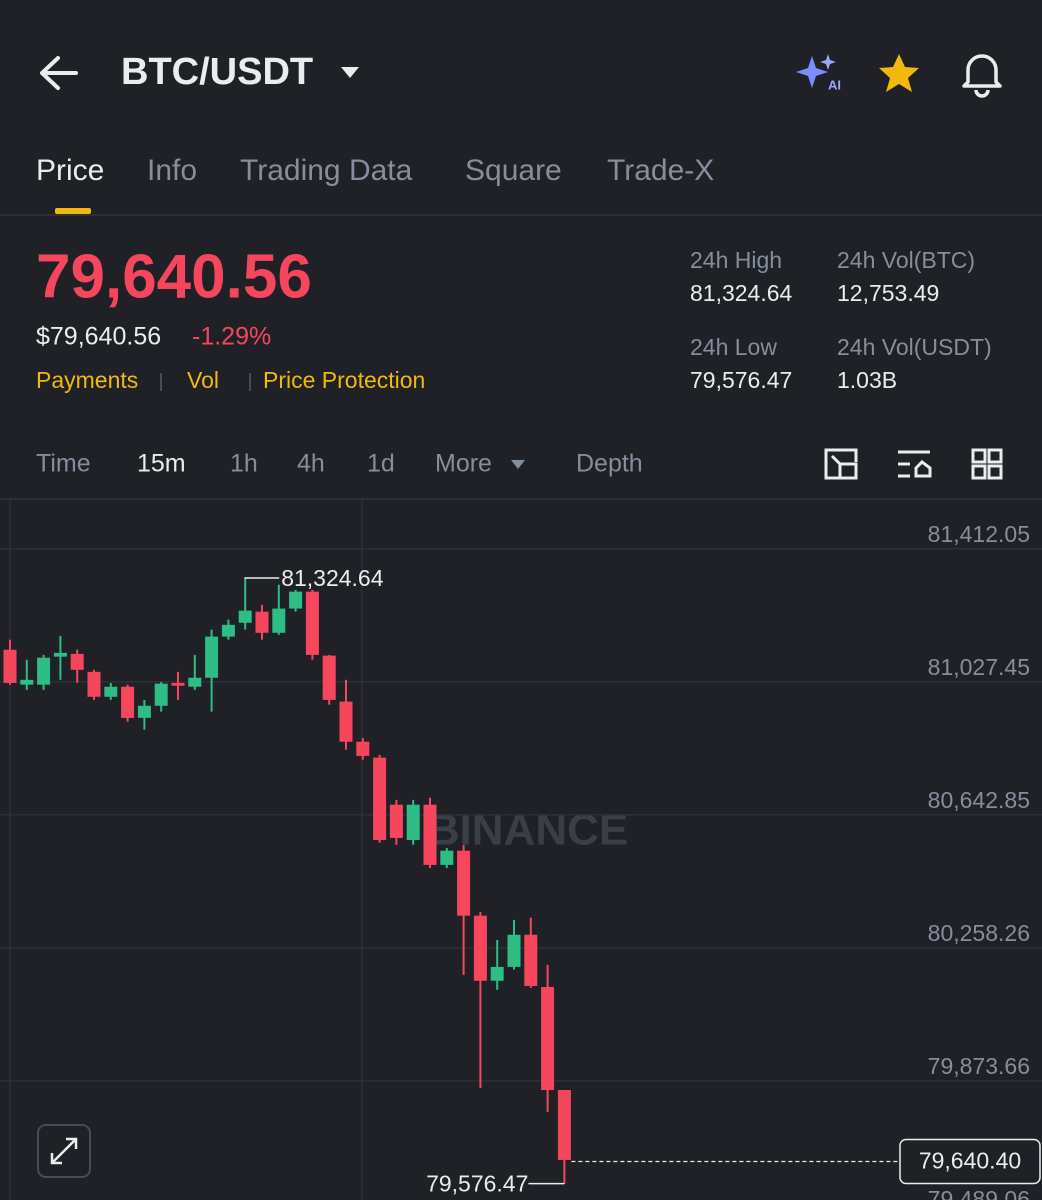 Image resolution: width=1042 pixels, height=1200 pixels. Describe the element at coordinates (344, 380) in the screenshot. I see `link-price-protection: Price Protection` at that location.